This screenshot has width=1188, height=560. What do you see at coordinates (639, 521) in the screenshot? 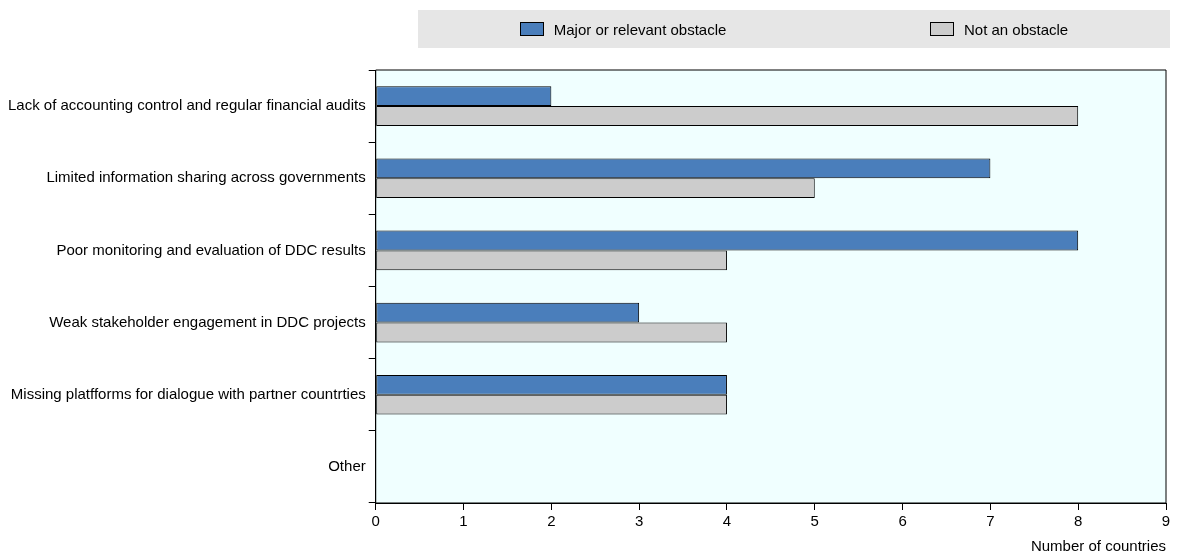
I see `x-tick-label: 3` at bounding box center [639, 521].